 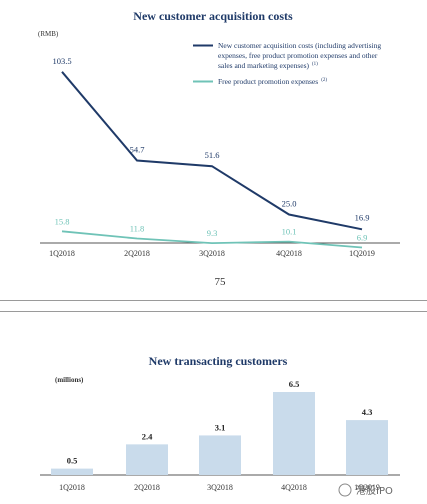 I want to click on page-number: 75, so click(x=221, y=282).